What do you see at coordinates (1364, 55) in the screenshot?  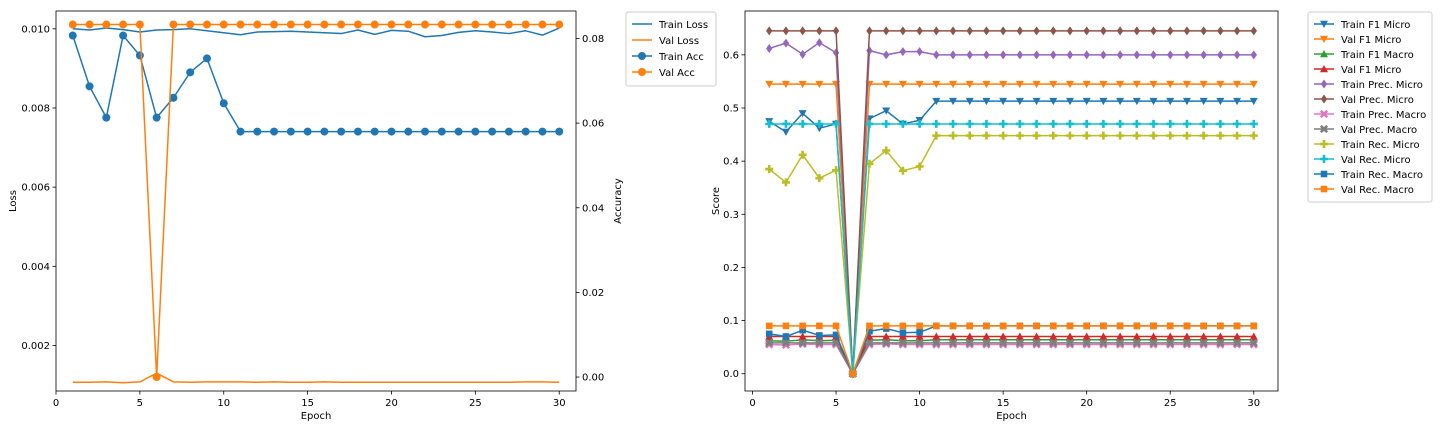 I see `legend-item: Train F1 Macro` at bounding box center [1364, 55].